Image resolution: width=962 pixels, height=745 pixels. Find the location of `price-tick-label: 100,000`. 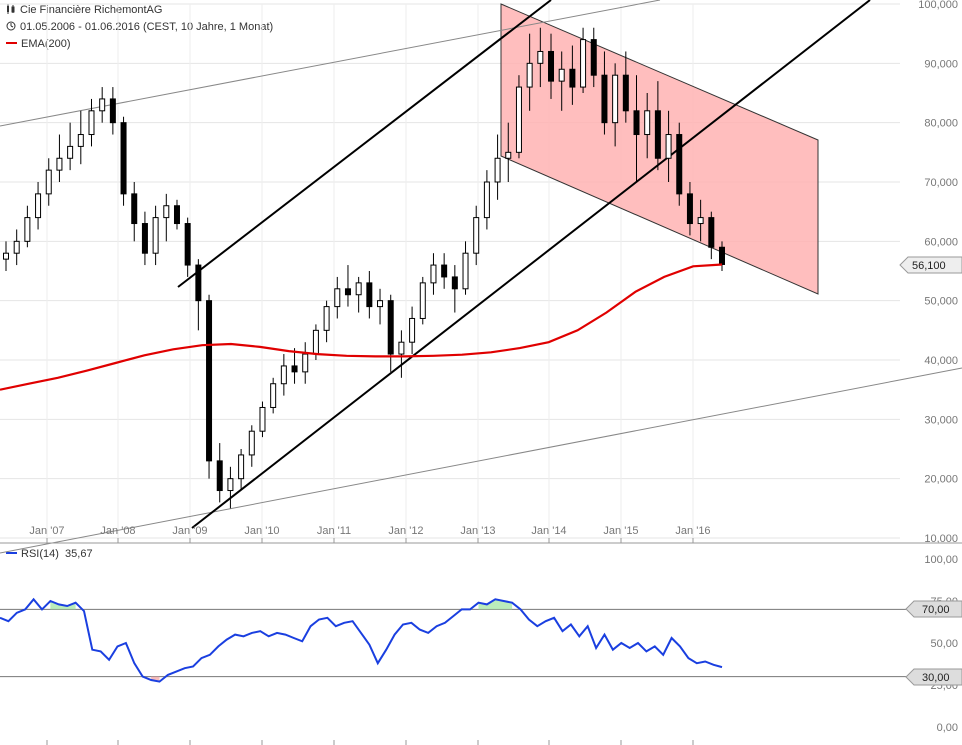

price-tick-label: 100,000 is located at coordinates (938, 5).